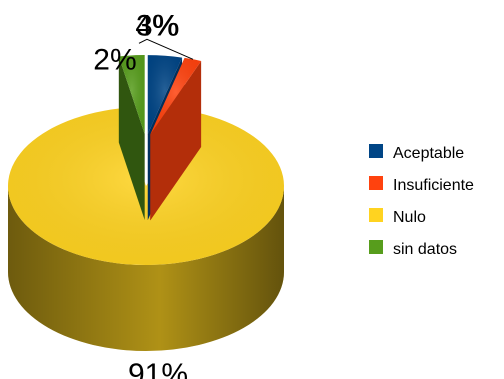 This screenshot has width=504, height=379. What do you see at coordinates (409, 217) in the screenshot?
I see `legend-label-nulo: Nulo` at bounding box center [409, 217].